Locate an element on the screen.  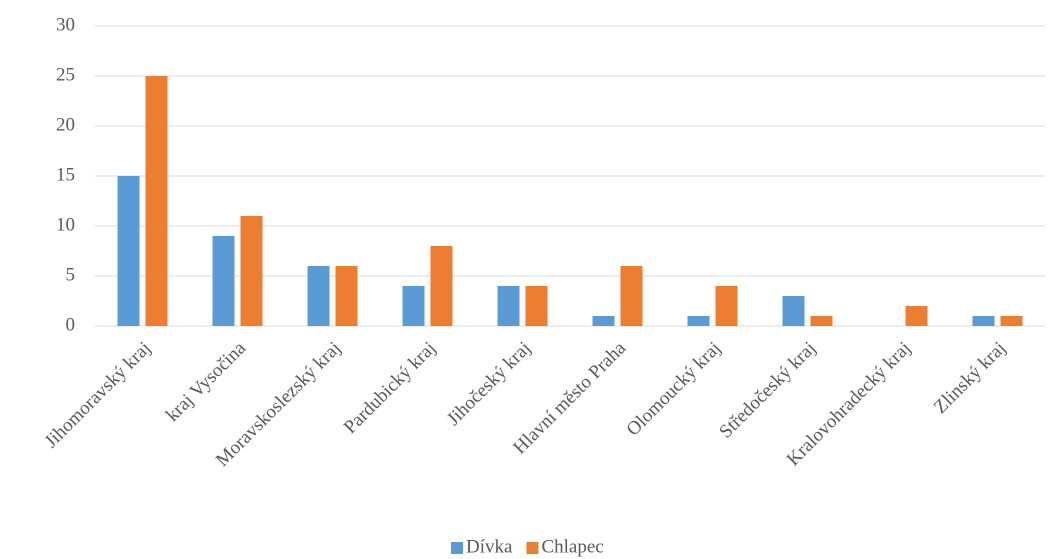
y-tick-label: 25 is located at coordinates (65, 74).